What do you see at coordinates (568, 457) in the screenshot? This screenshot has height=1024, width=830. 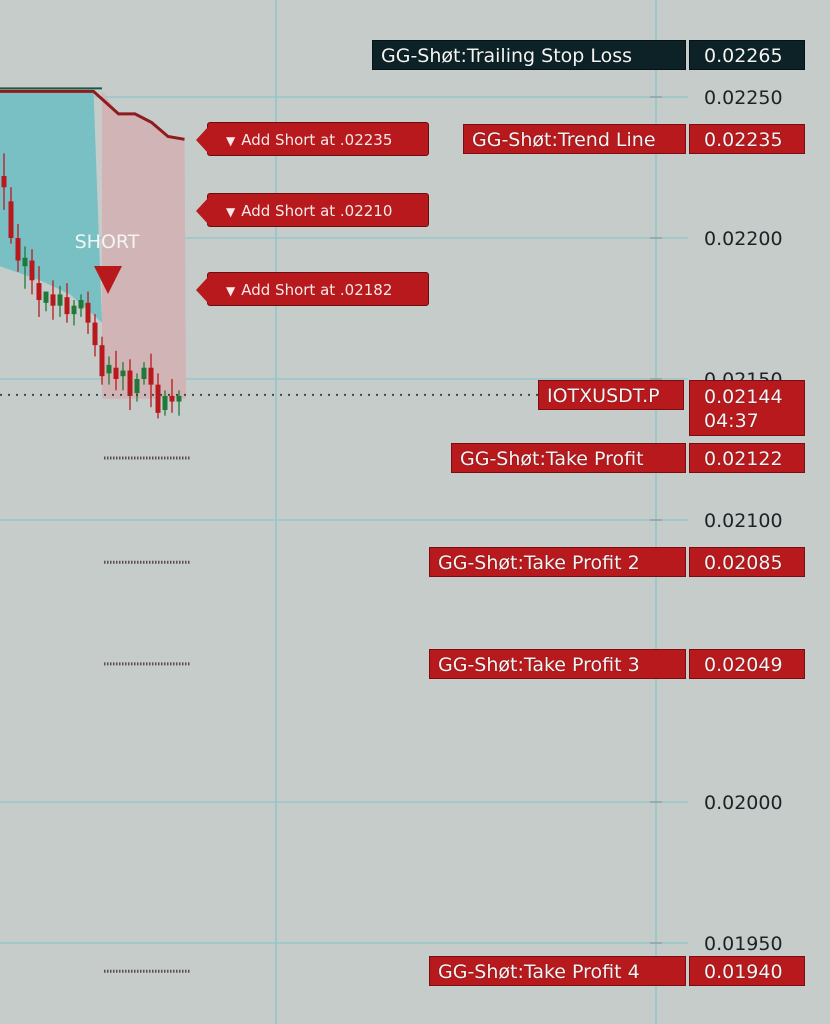 I see `level-name-label: GG-Shøt:Take Profit` at bounding box center [568, 457].